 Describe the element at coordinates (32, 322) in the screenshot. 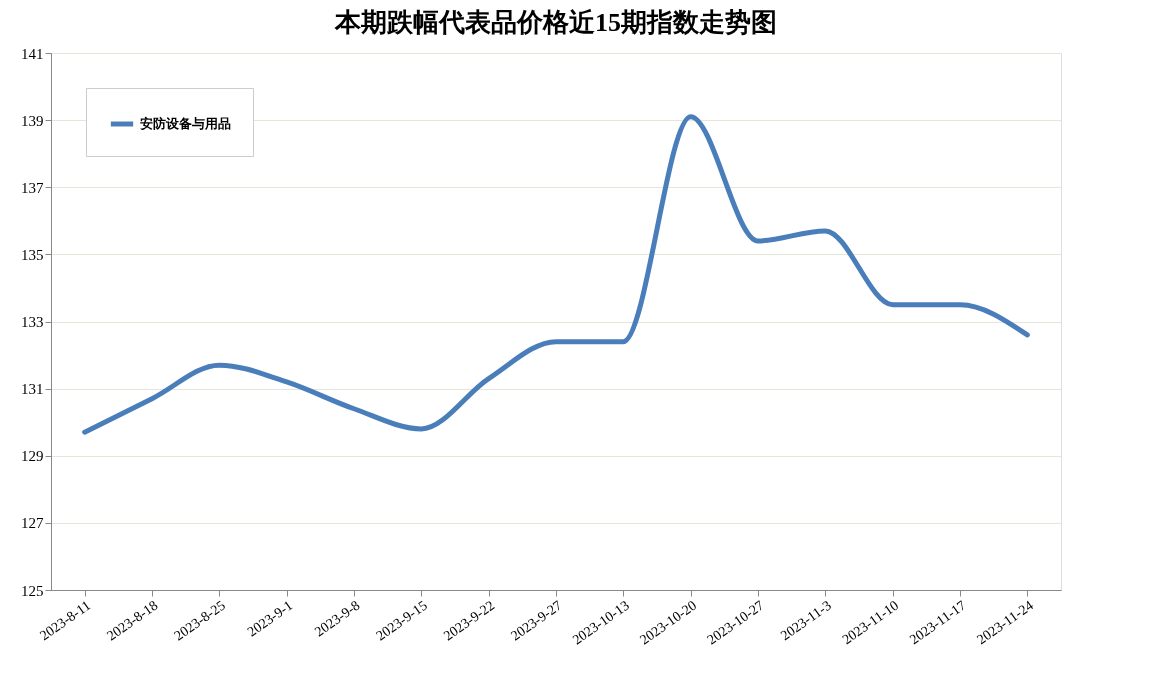

I see `y-tick-label: 133` at that location.